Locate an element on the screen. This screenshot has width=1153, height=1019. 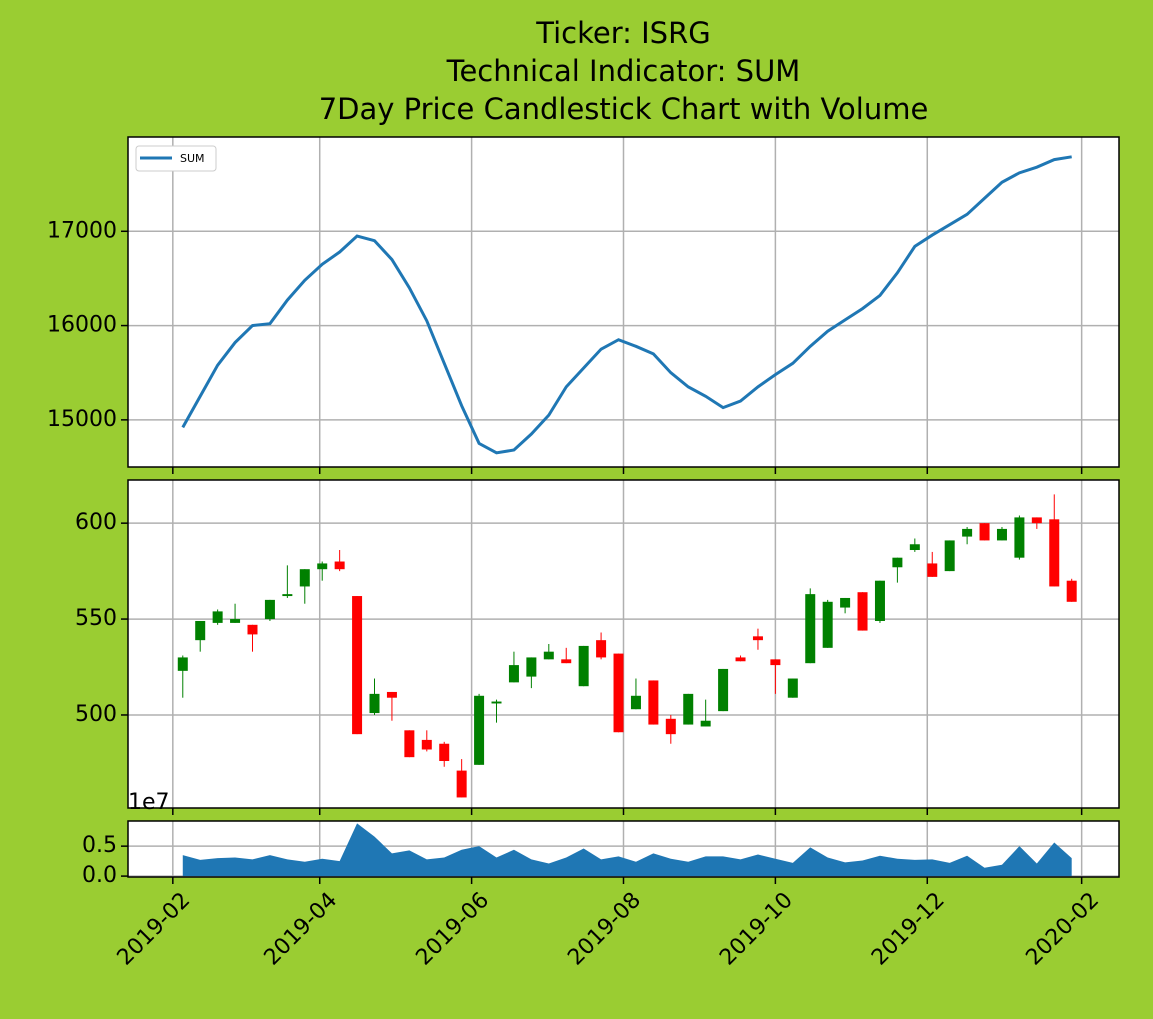
y-tick-label: 500 is located at coordinates (96, 714).